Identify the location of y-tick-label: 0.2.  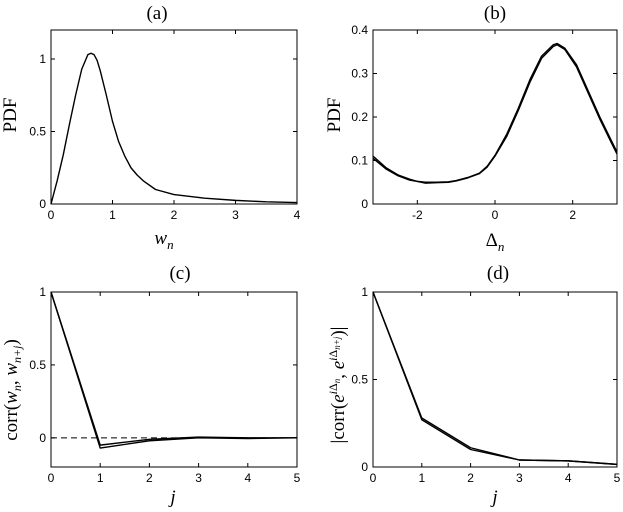
(359, 117).